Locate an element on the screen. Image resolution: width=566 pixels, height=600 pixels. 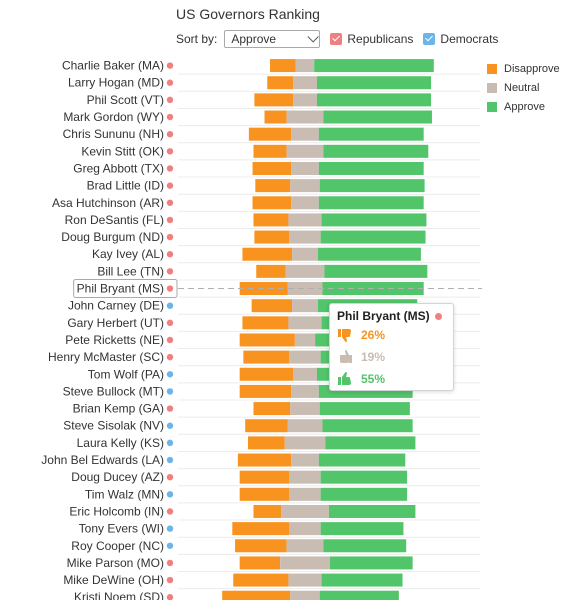
tooltip: Phil Bryant (MS) 26% 19% 55% is located at coordinates (391, 347).